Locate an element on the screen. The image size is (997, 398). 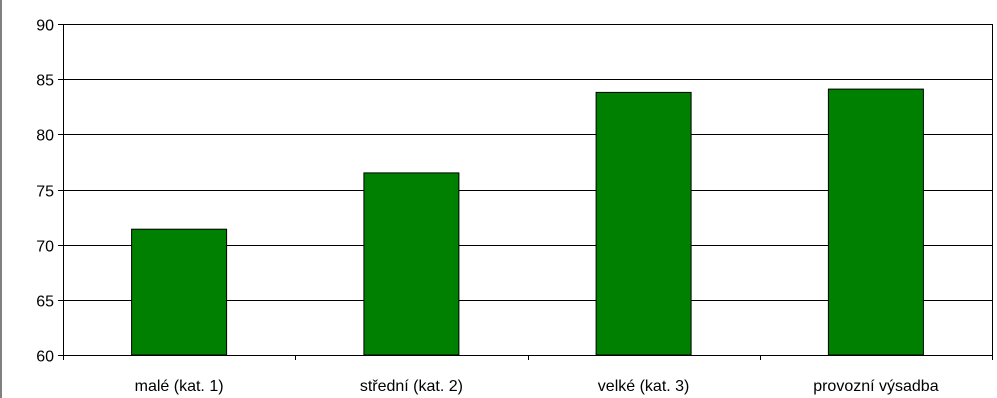
x-tick-label: malé (kat. 1) is located at coordinates (179, 386).